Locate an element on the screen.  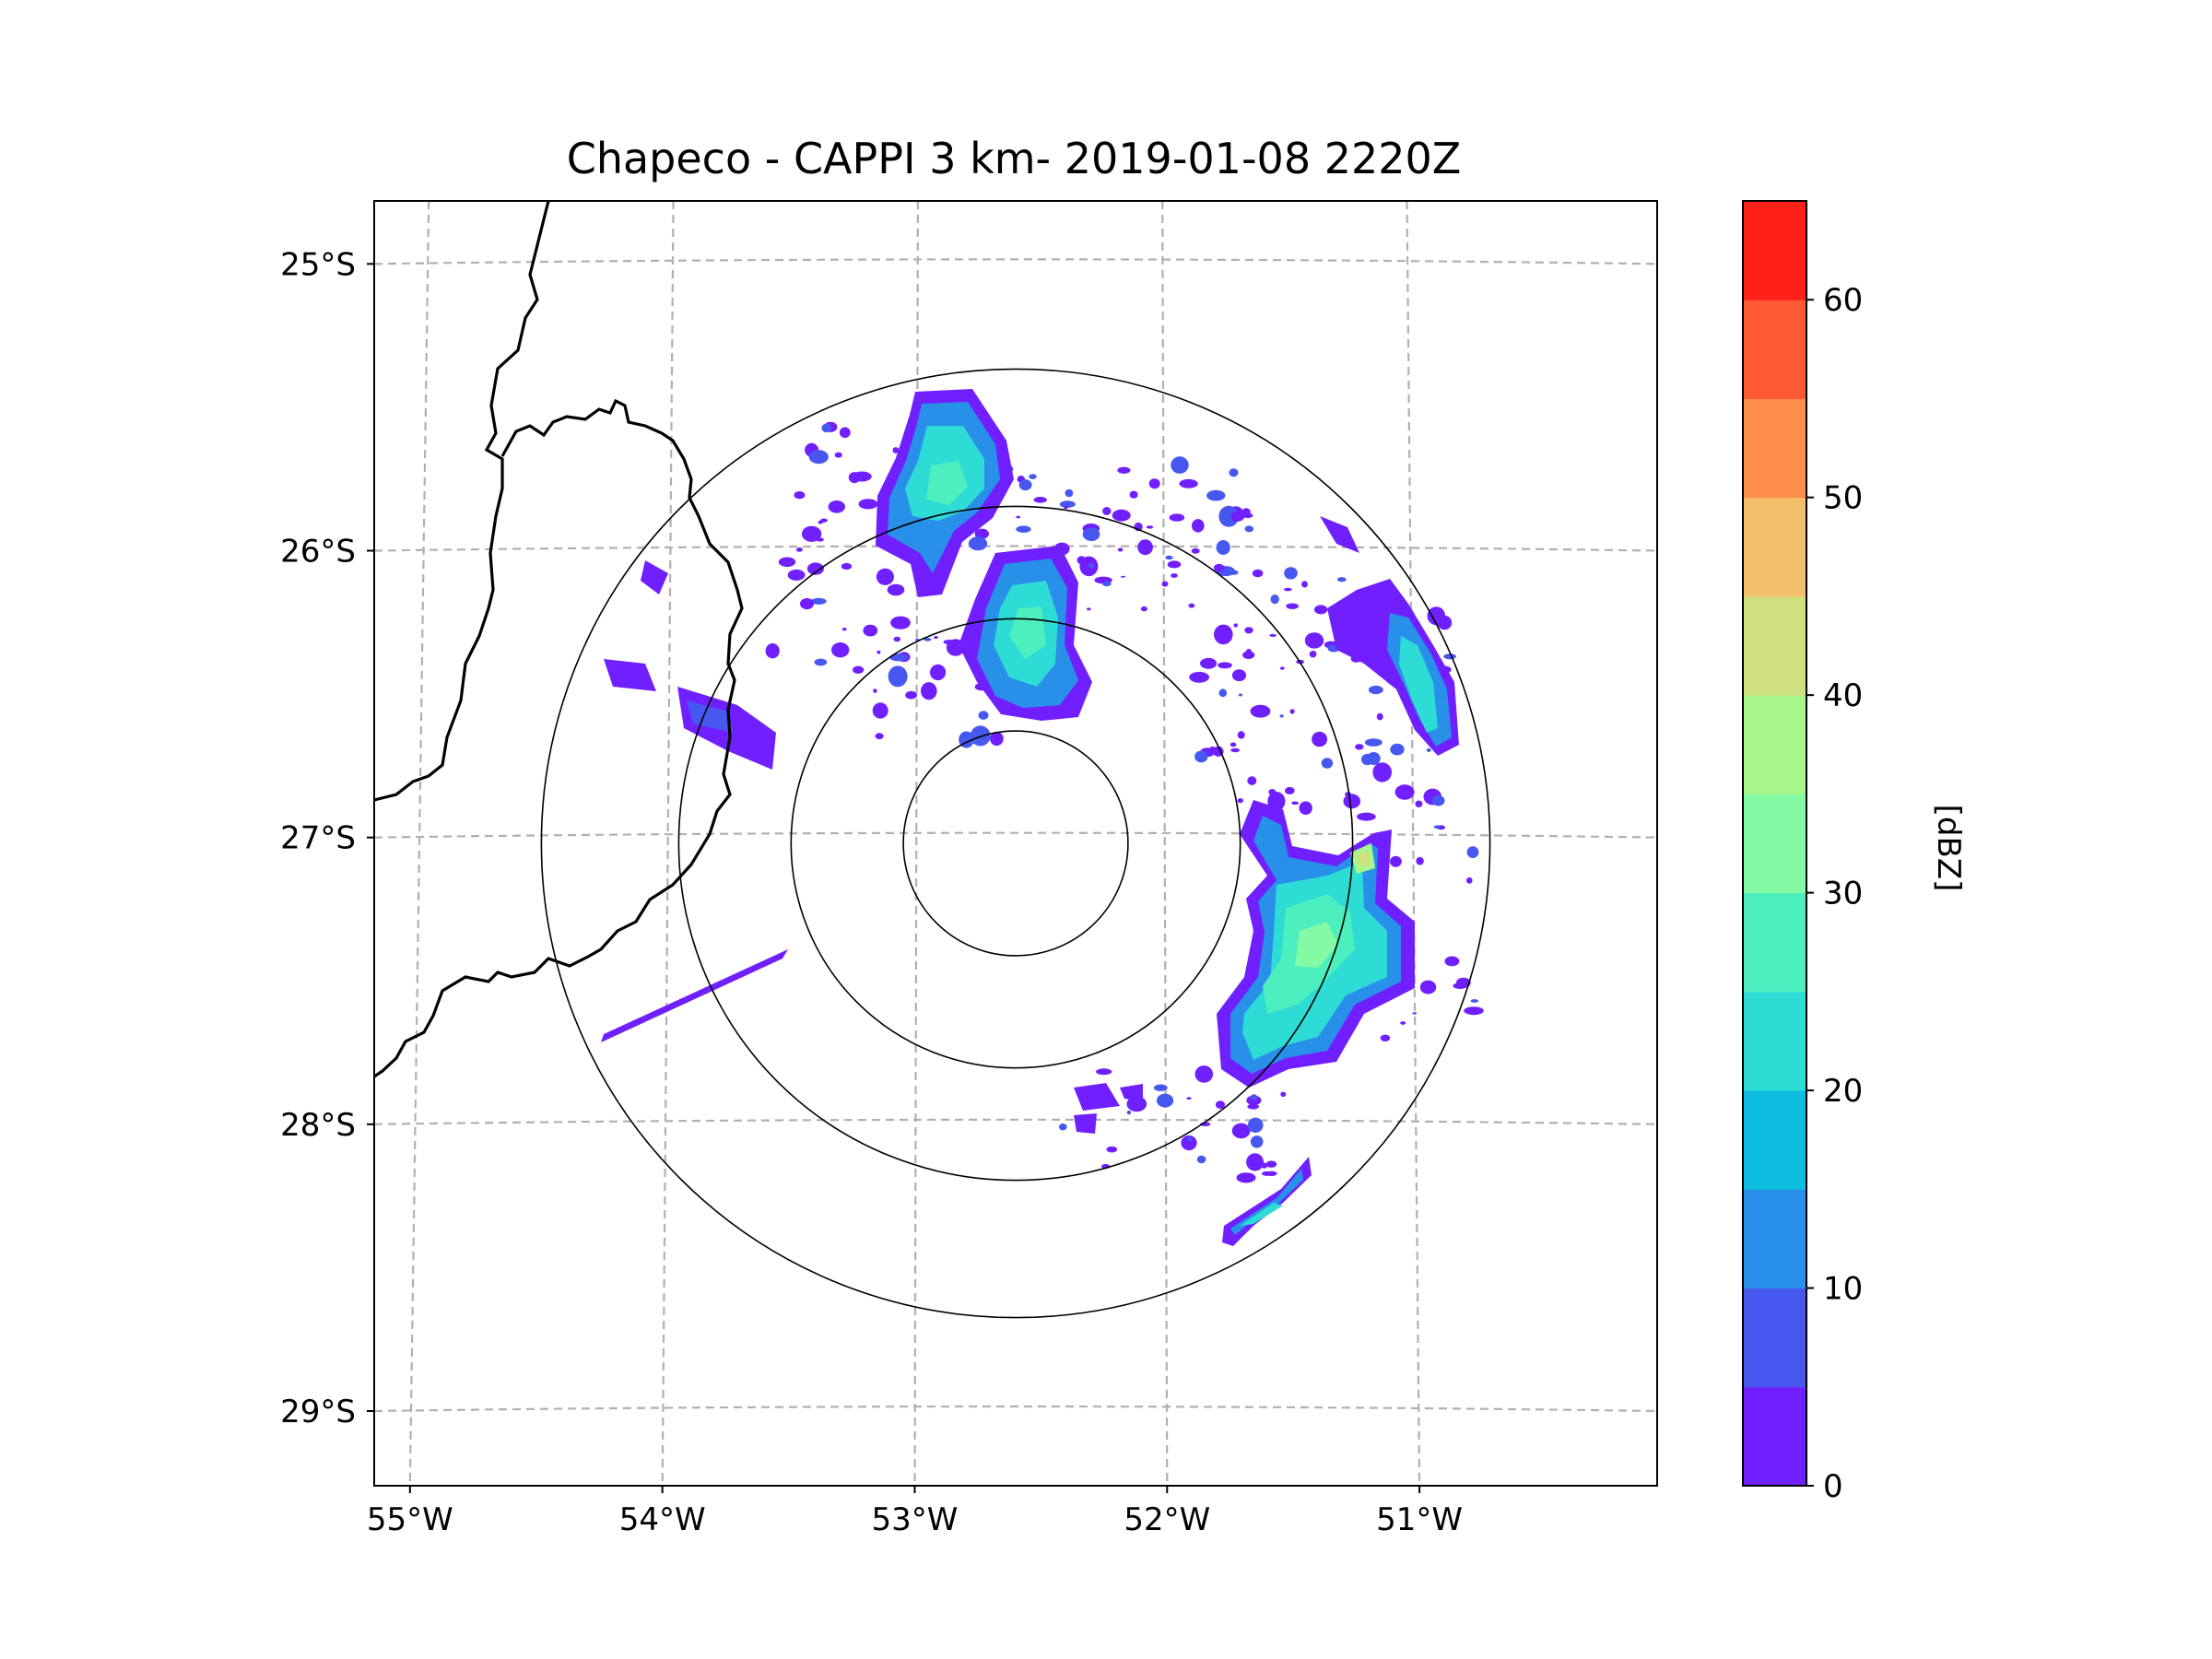
colorbar-tick-label: 50 is located at coordinates (1843, 498).